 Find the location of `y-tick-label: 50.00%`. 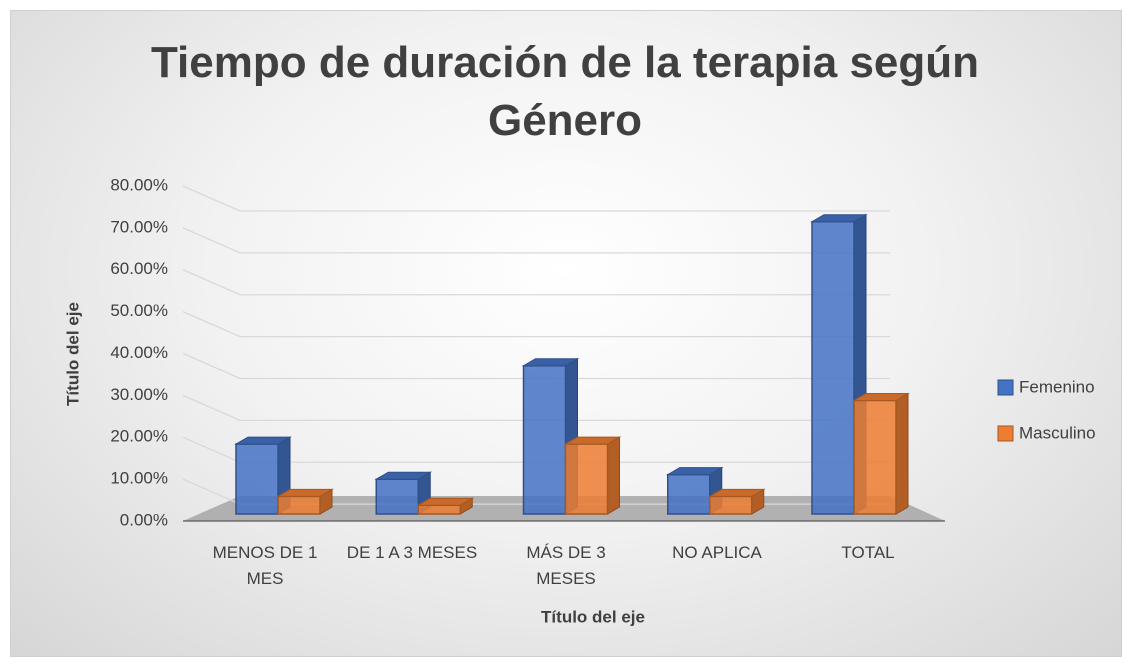

y-tick-label: 50.00% is located at coordinates (139, 310).